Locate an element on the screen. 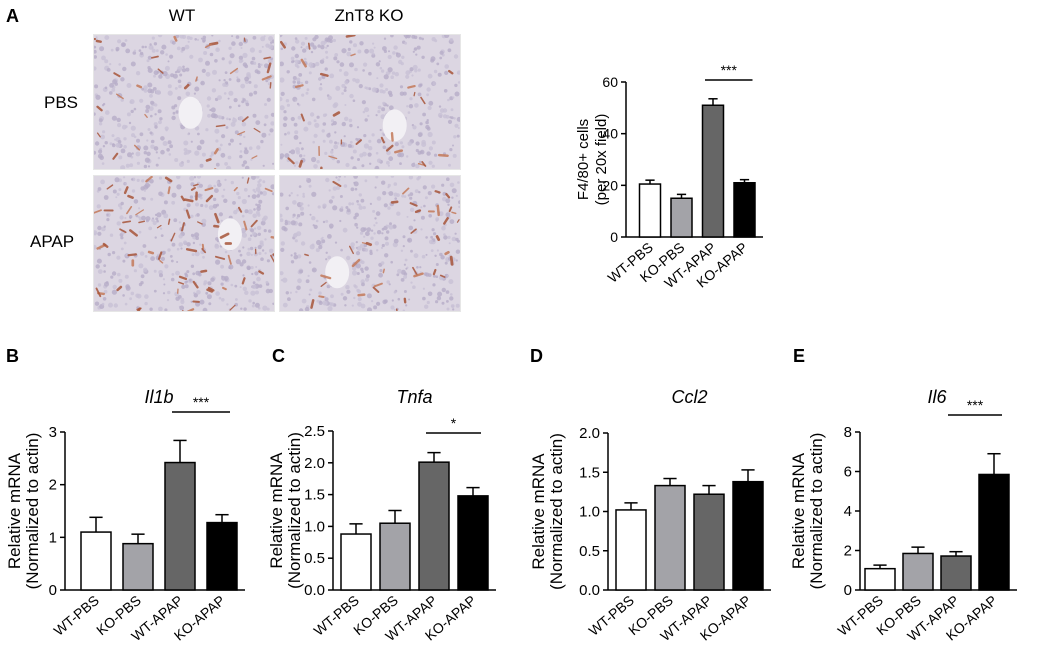 Image resolution: width=1045 pixels, height=653 pixels. y-tick-label: 0.0 is located at coordinates (589, 590).